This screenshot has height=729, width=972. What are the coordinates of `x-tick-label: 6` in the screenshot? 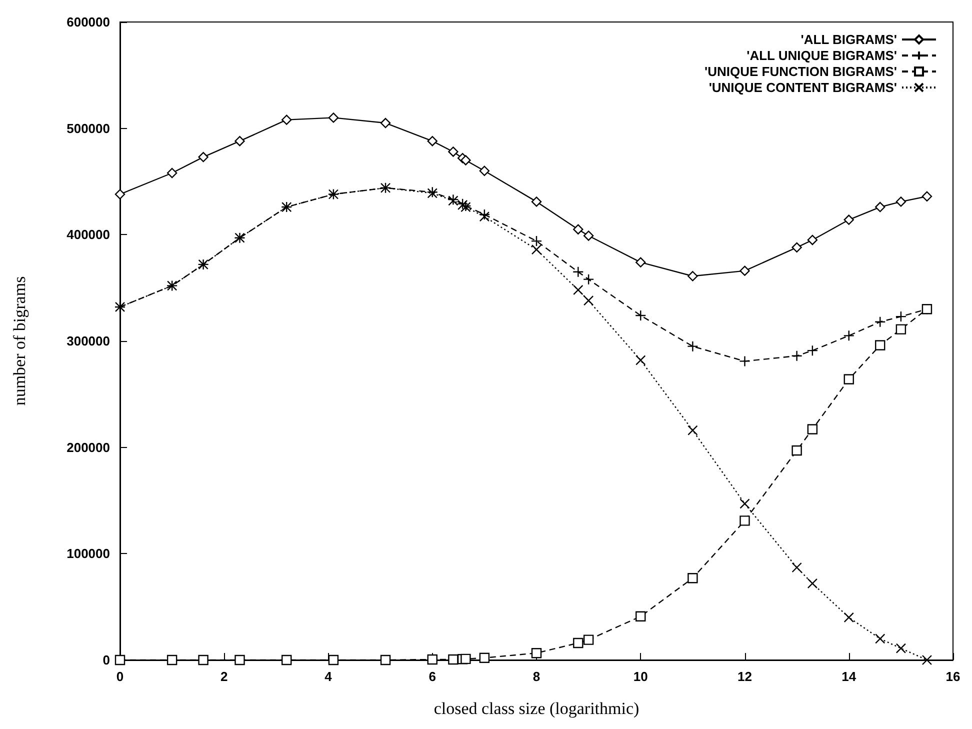 It's located at (432, 676).